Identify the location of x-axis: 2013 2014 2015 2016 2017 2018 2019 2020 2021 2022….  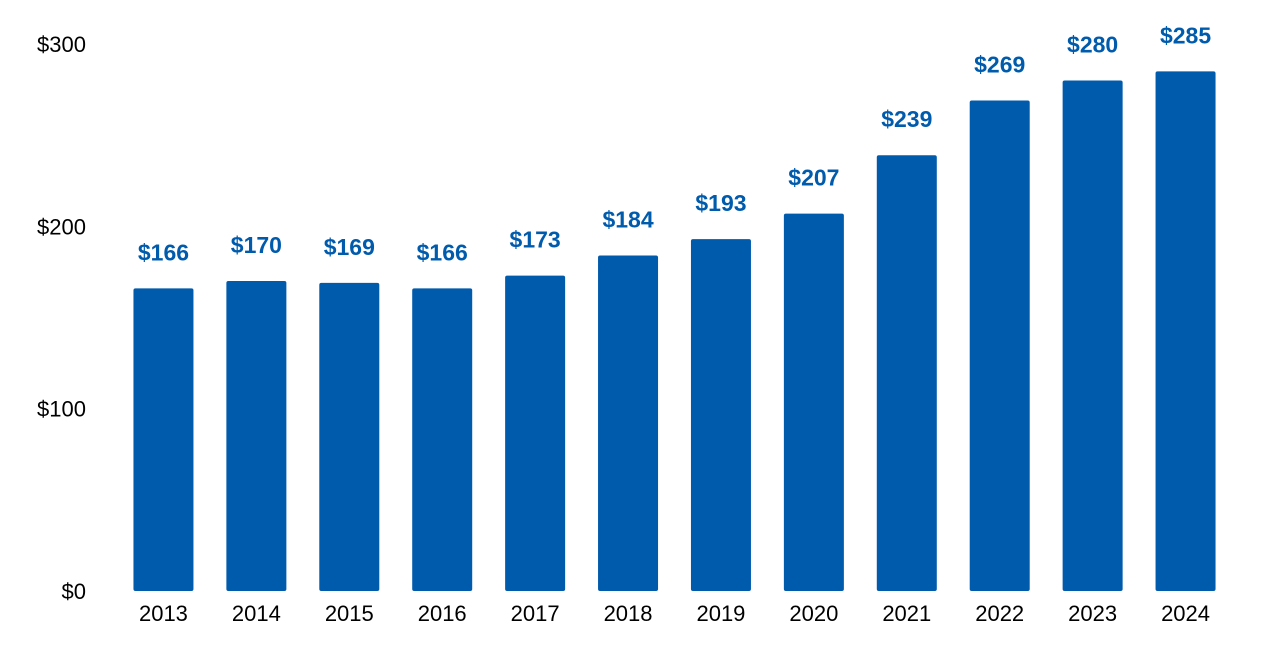
(674, 613).